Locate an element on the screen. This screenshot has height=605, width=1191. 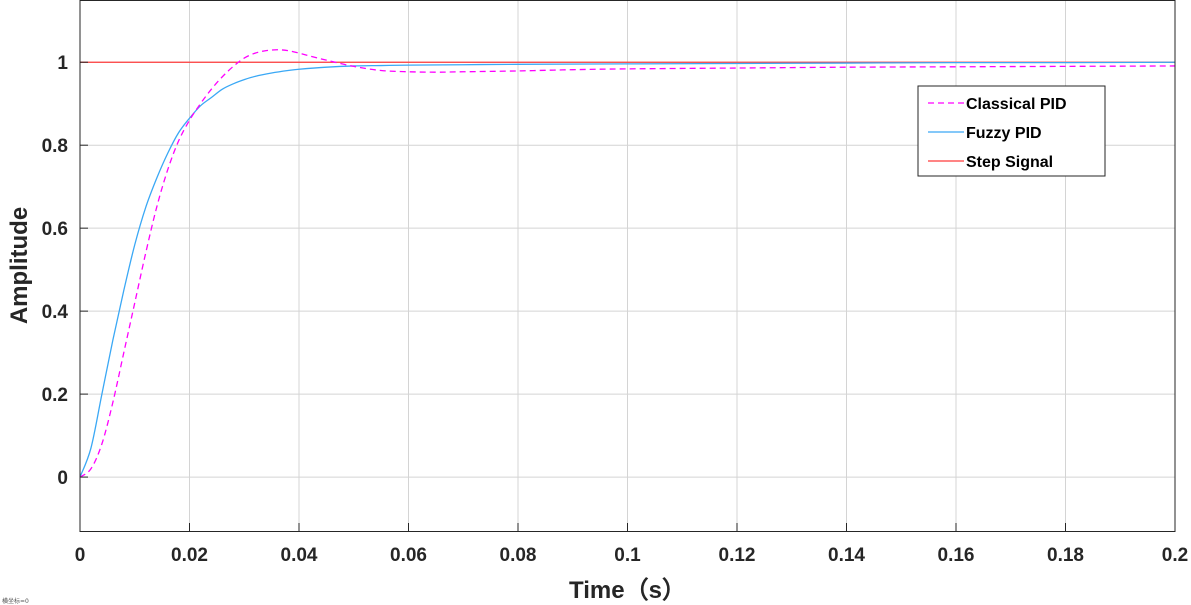
legend-label-classical-pid: Classical PID is located at coordinates (1016, 104).